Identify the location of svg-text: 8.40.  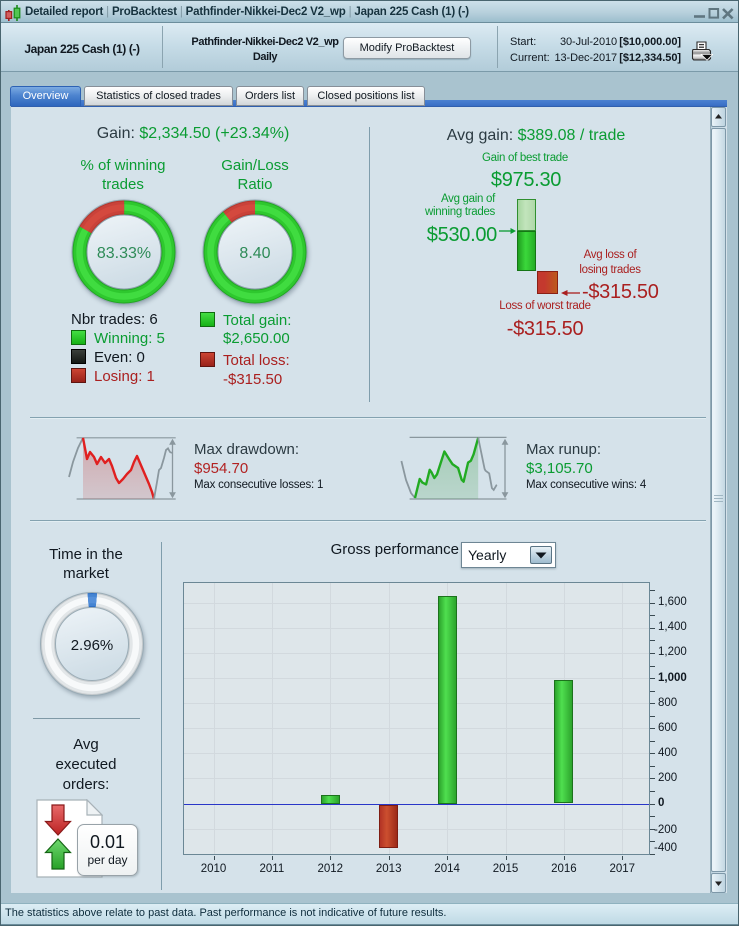
(254, 253).